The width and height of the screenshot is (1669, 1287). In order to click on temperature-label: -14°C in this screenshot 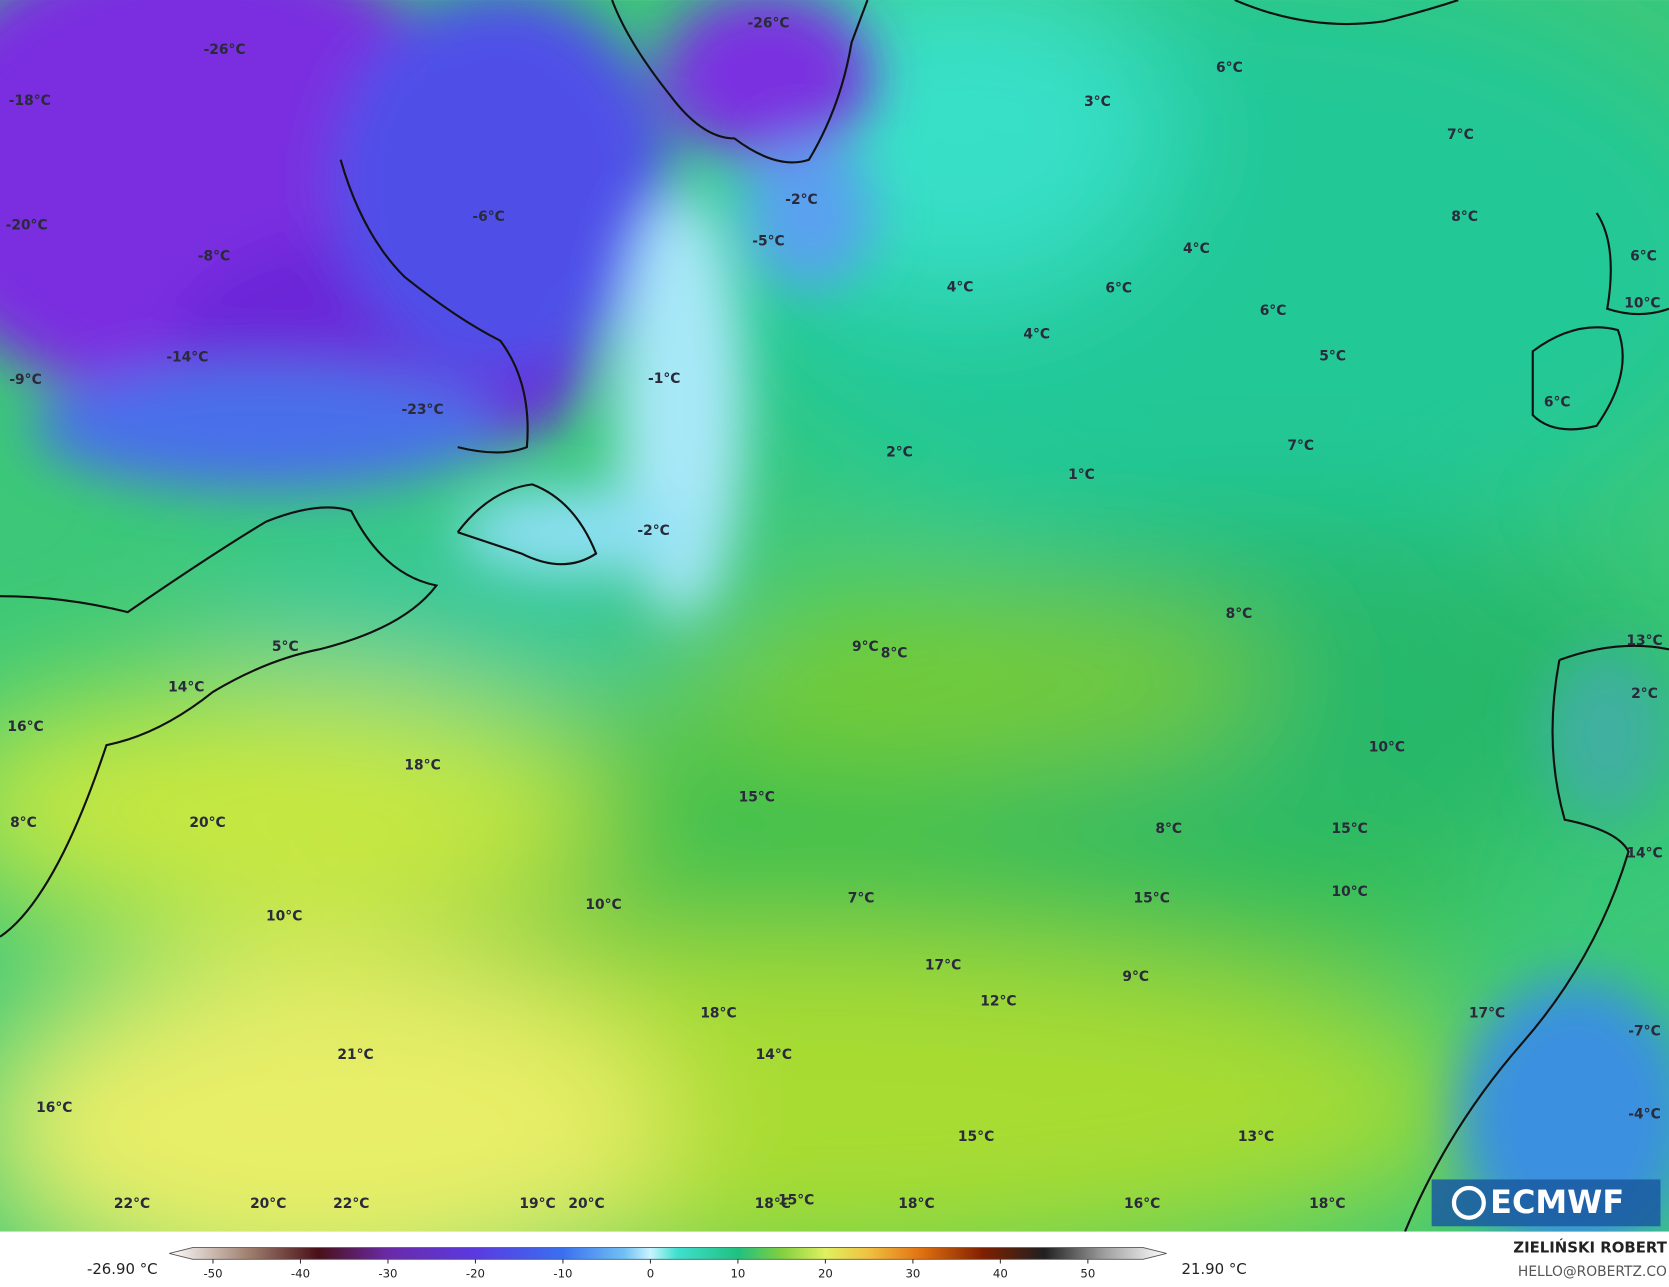, I will do `click(187, 358)`.